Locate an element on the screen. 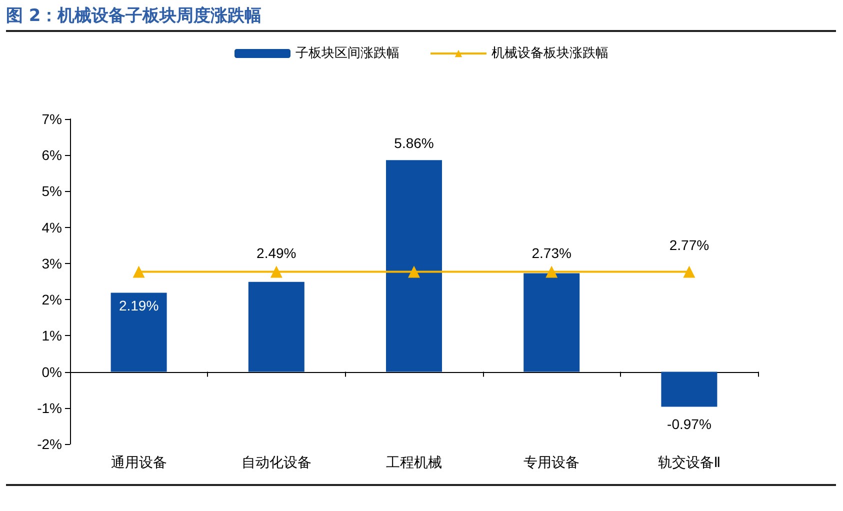  chart-title: 图 2：机械设备子板块周度涨跌幅 is located at coordinates (421, 18).